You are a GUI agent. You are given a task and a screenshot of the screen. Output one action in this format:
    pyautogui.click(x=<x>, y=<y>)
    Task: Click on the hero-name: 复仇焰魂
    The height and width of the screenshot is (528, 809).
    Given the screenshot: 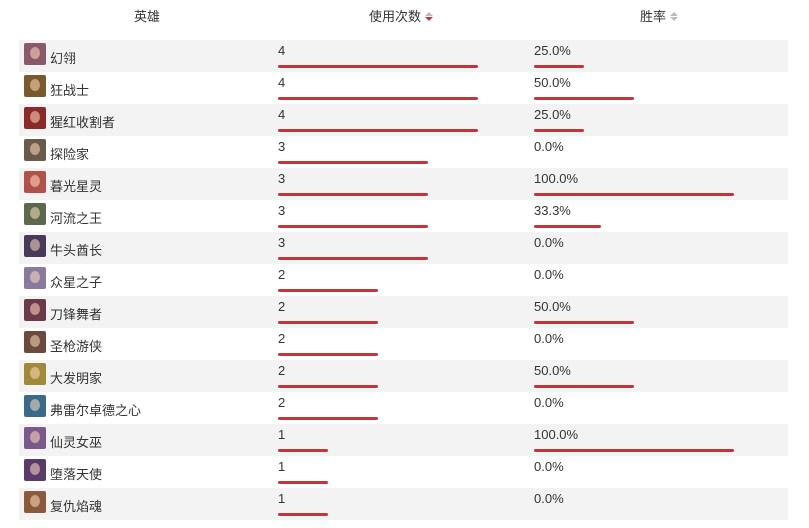 What is the action you would take?
    pyautogui.click(x=76, y=506)
    